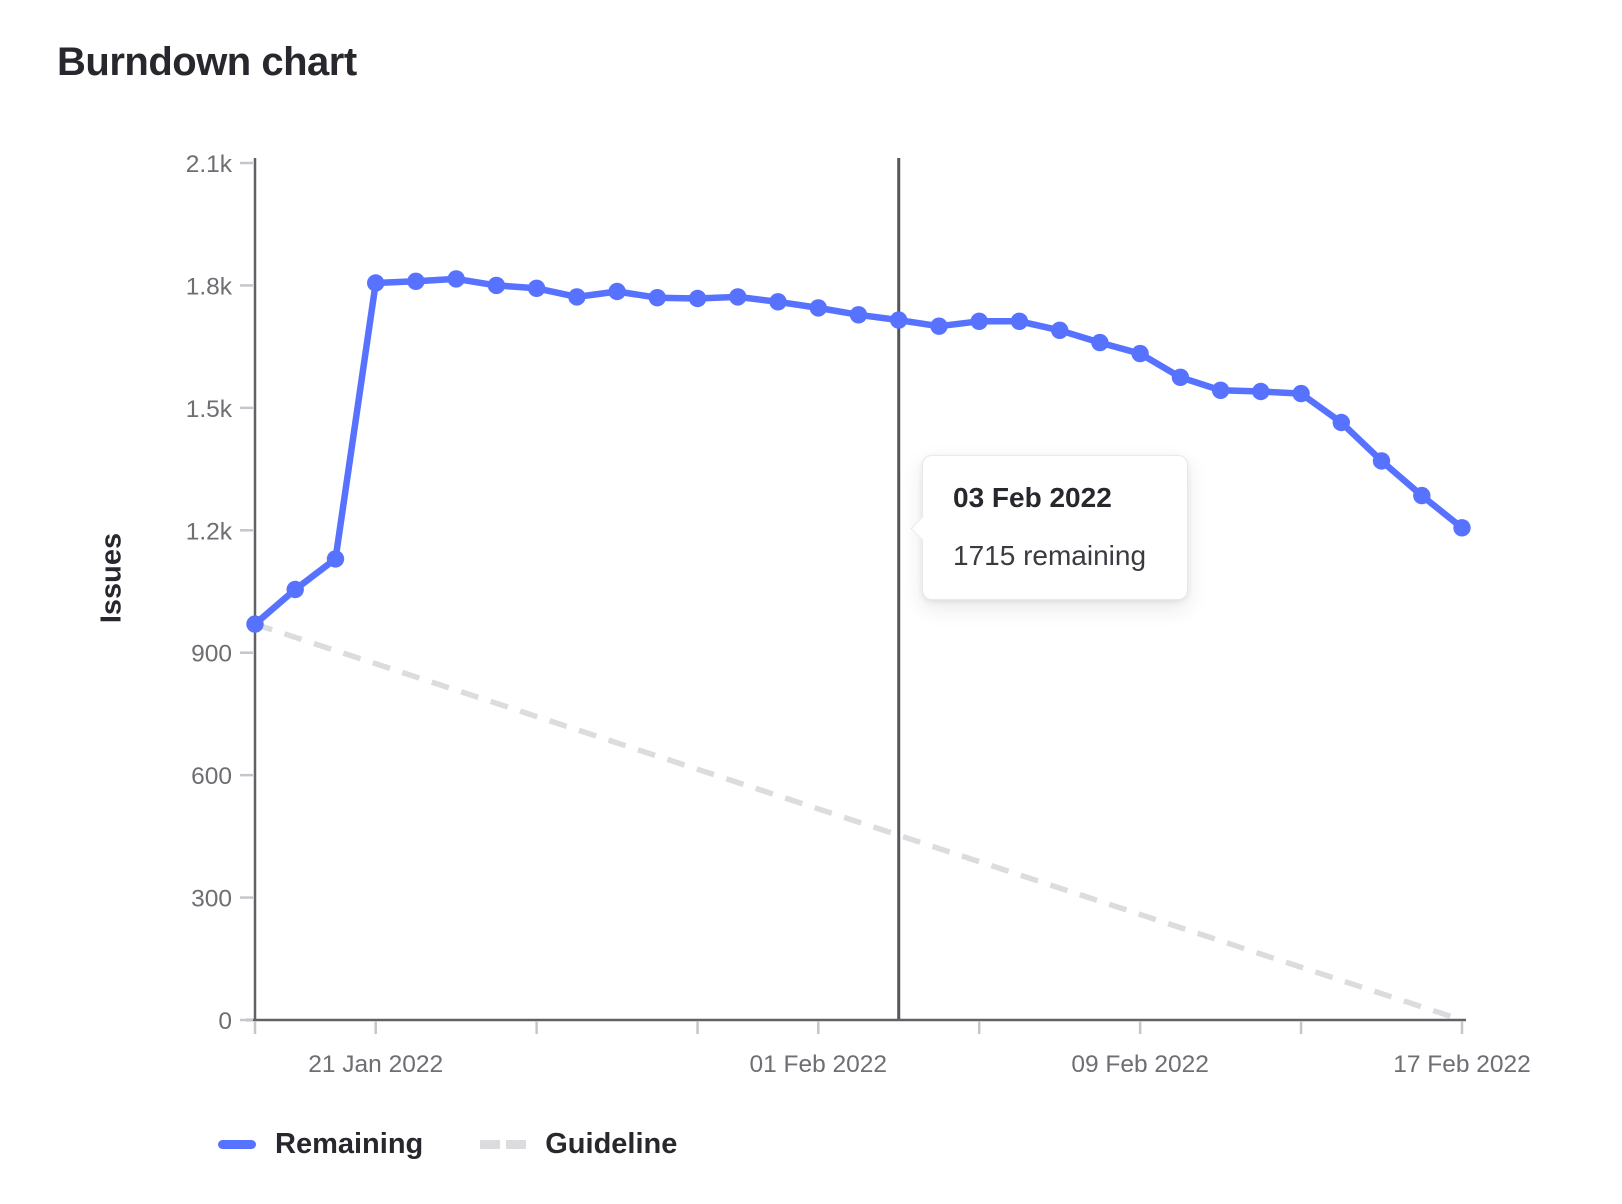 Image resolution: width=1622 pixels, height=1204 pixels. What do you see at coordinates (207, 62) in the screenshot?
I see `page-title: Burndown chart` at bounding box center [207, 62].